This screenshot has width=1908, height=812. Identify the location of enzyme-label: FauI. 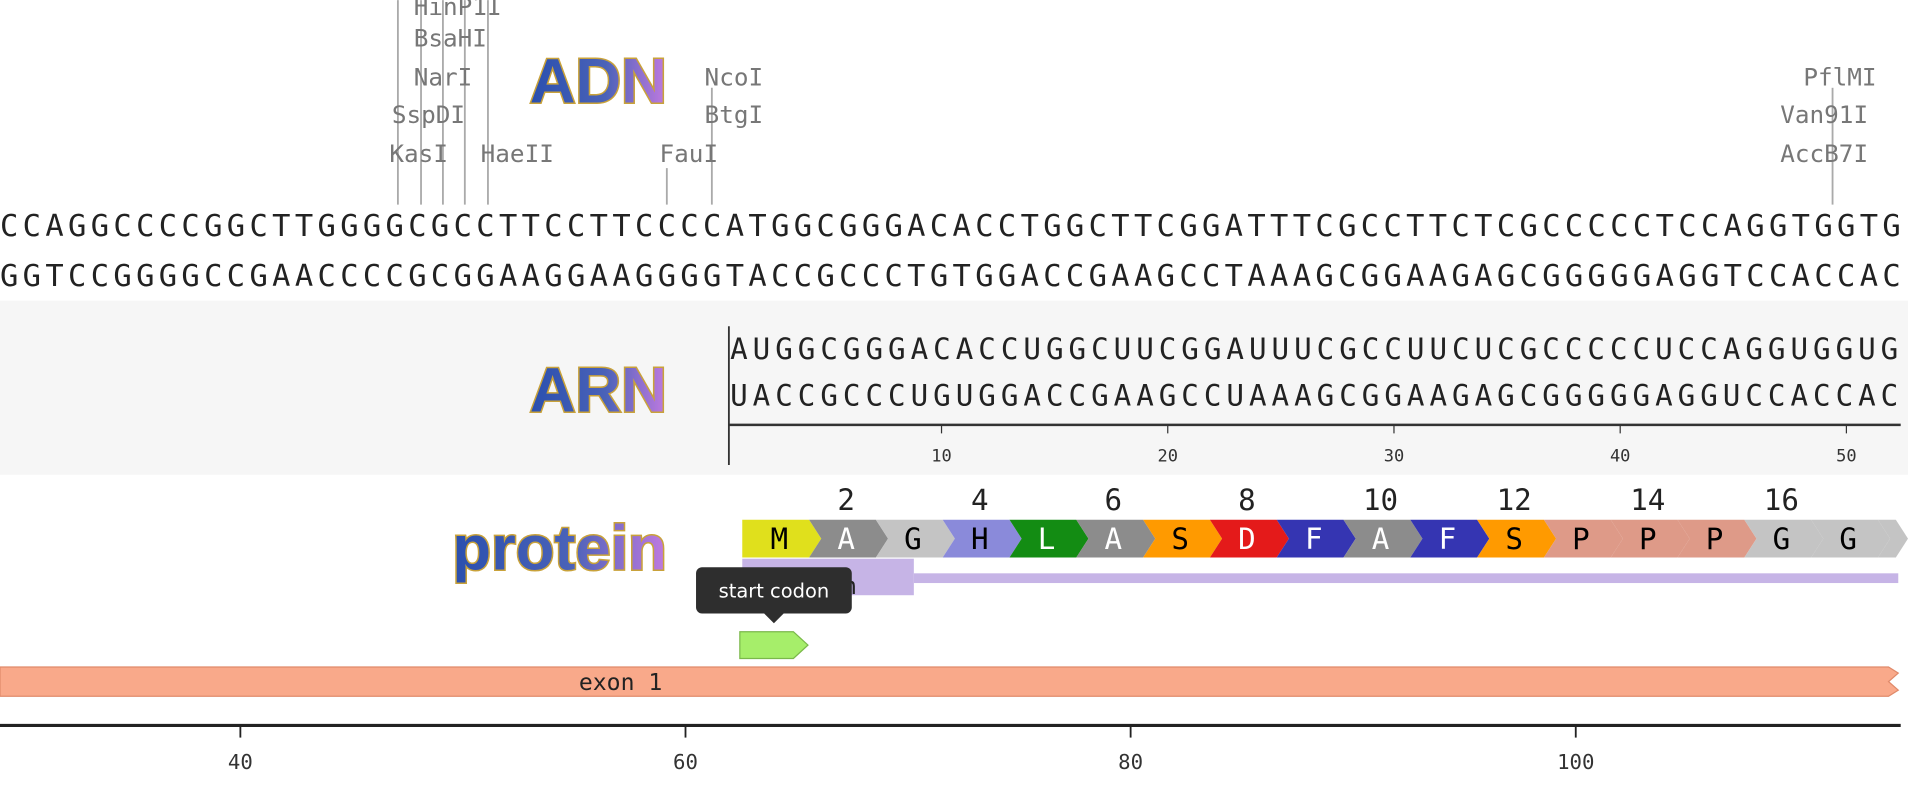
(689, 153).